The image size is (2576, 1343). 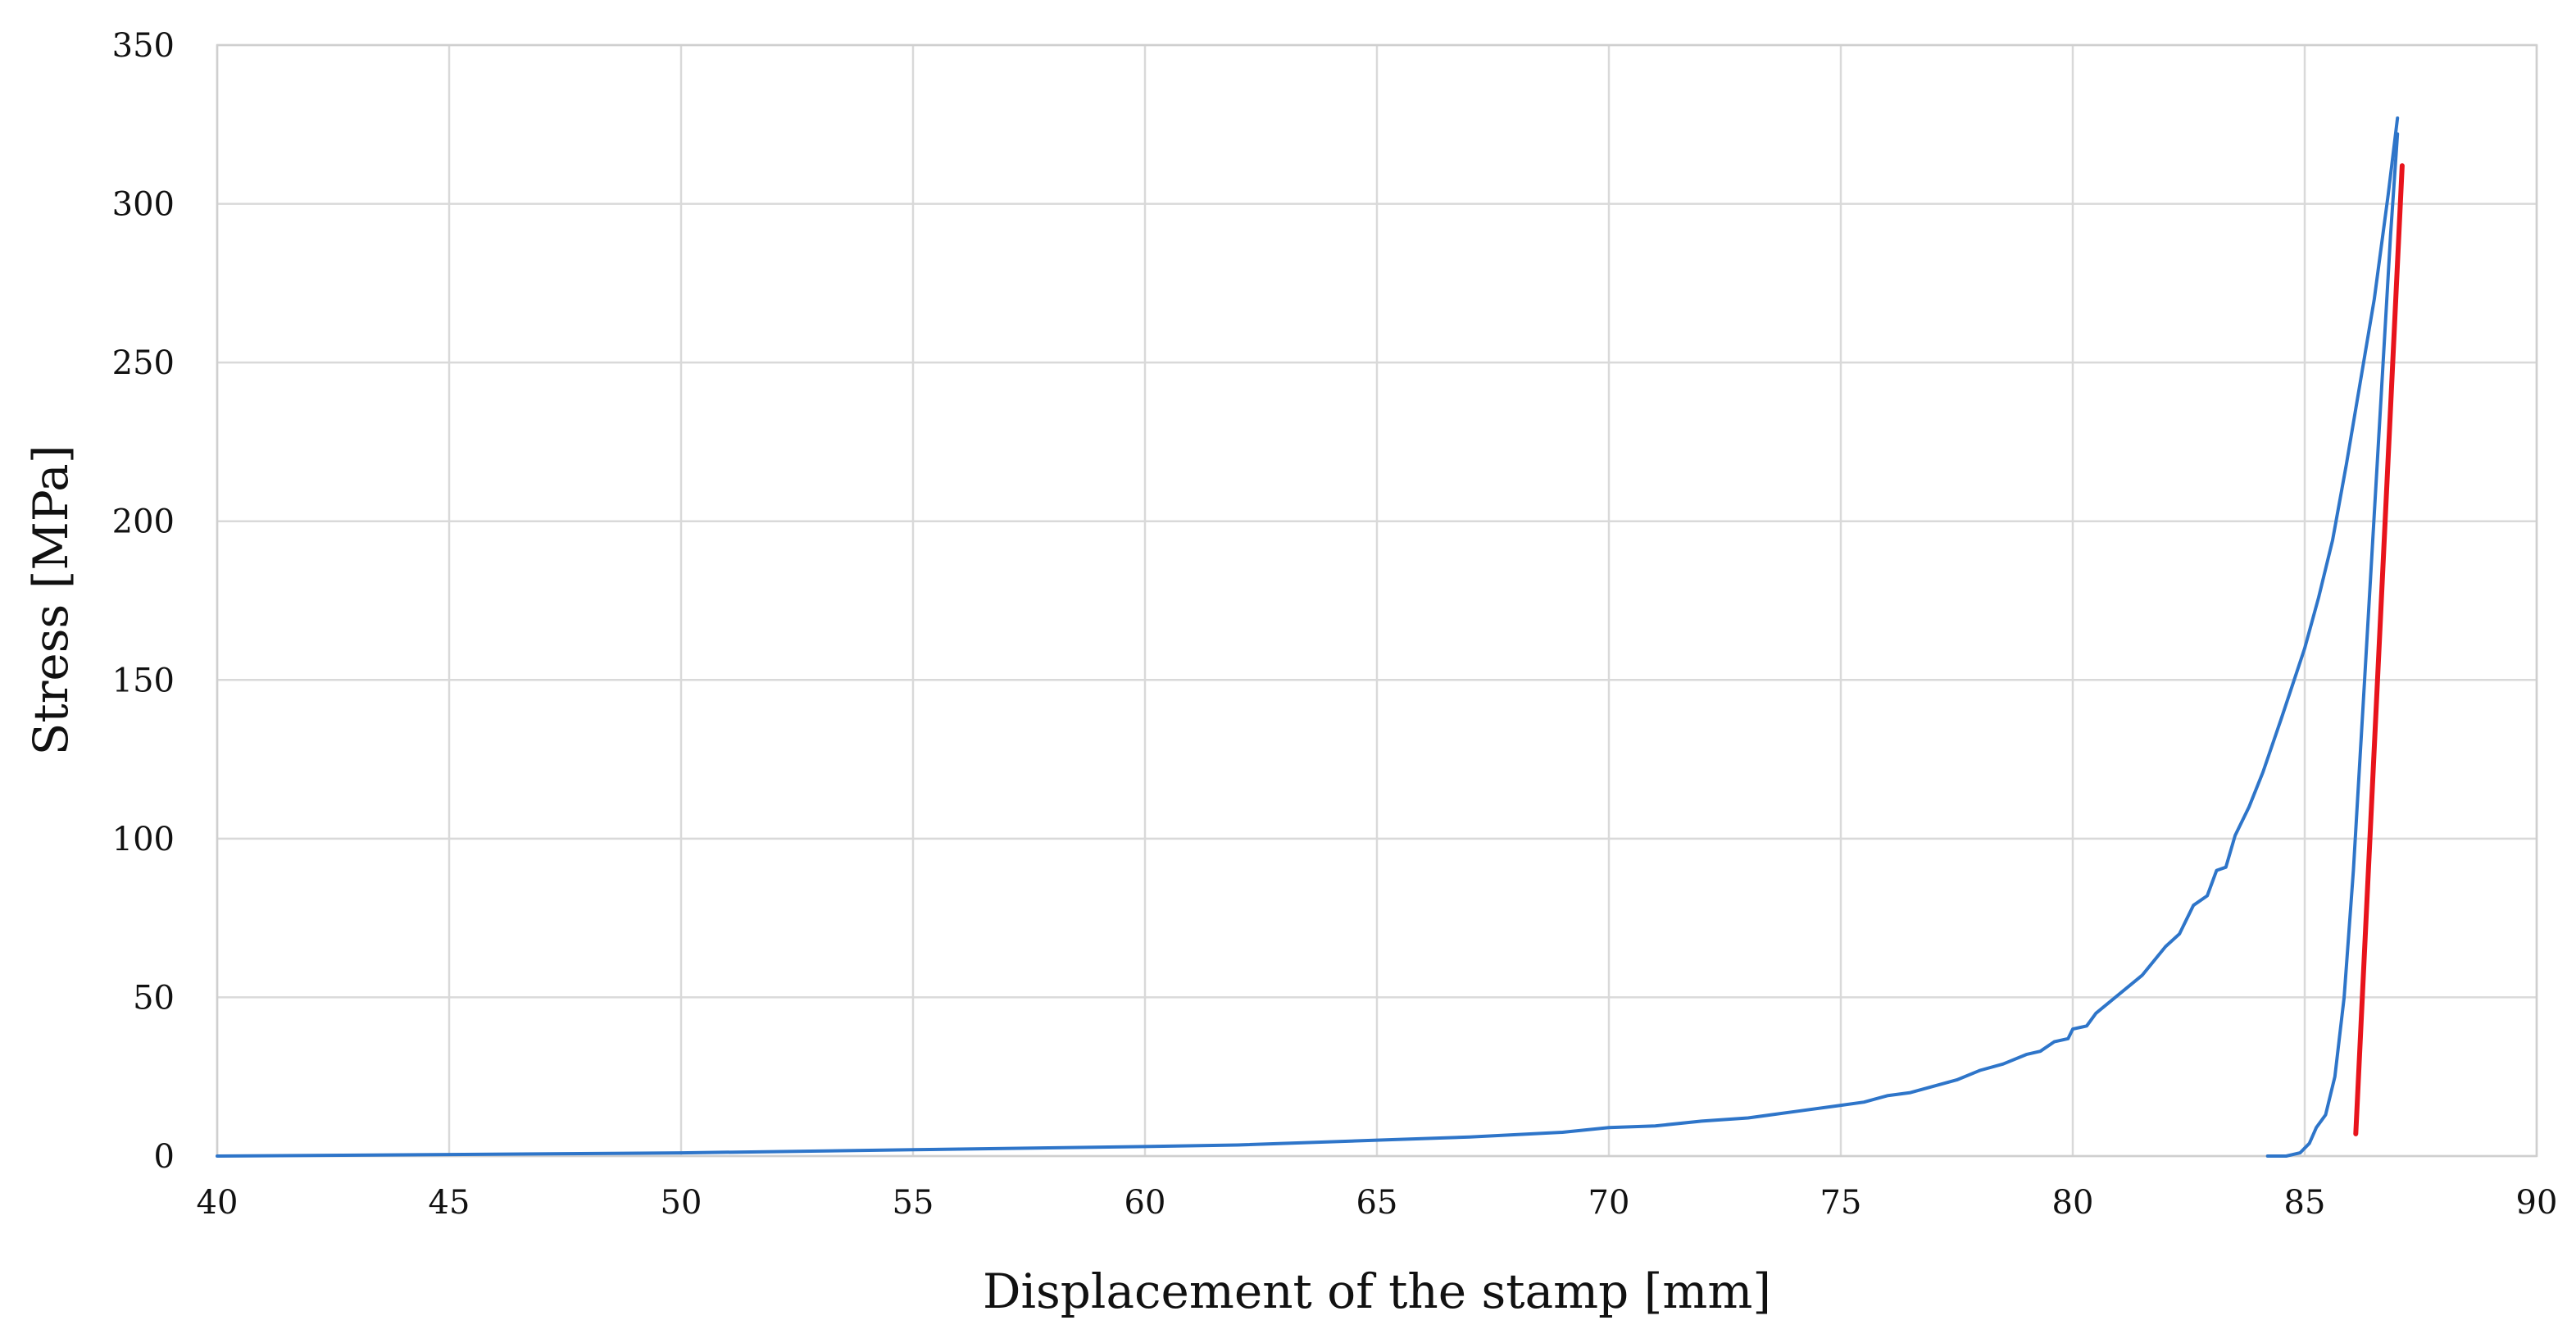 What do you see at coordinates (143, 522) in the screenshot?
I see `y-tick-label: 200` at bounding box center [143, 522].